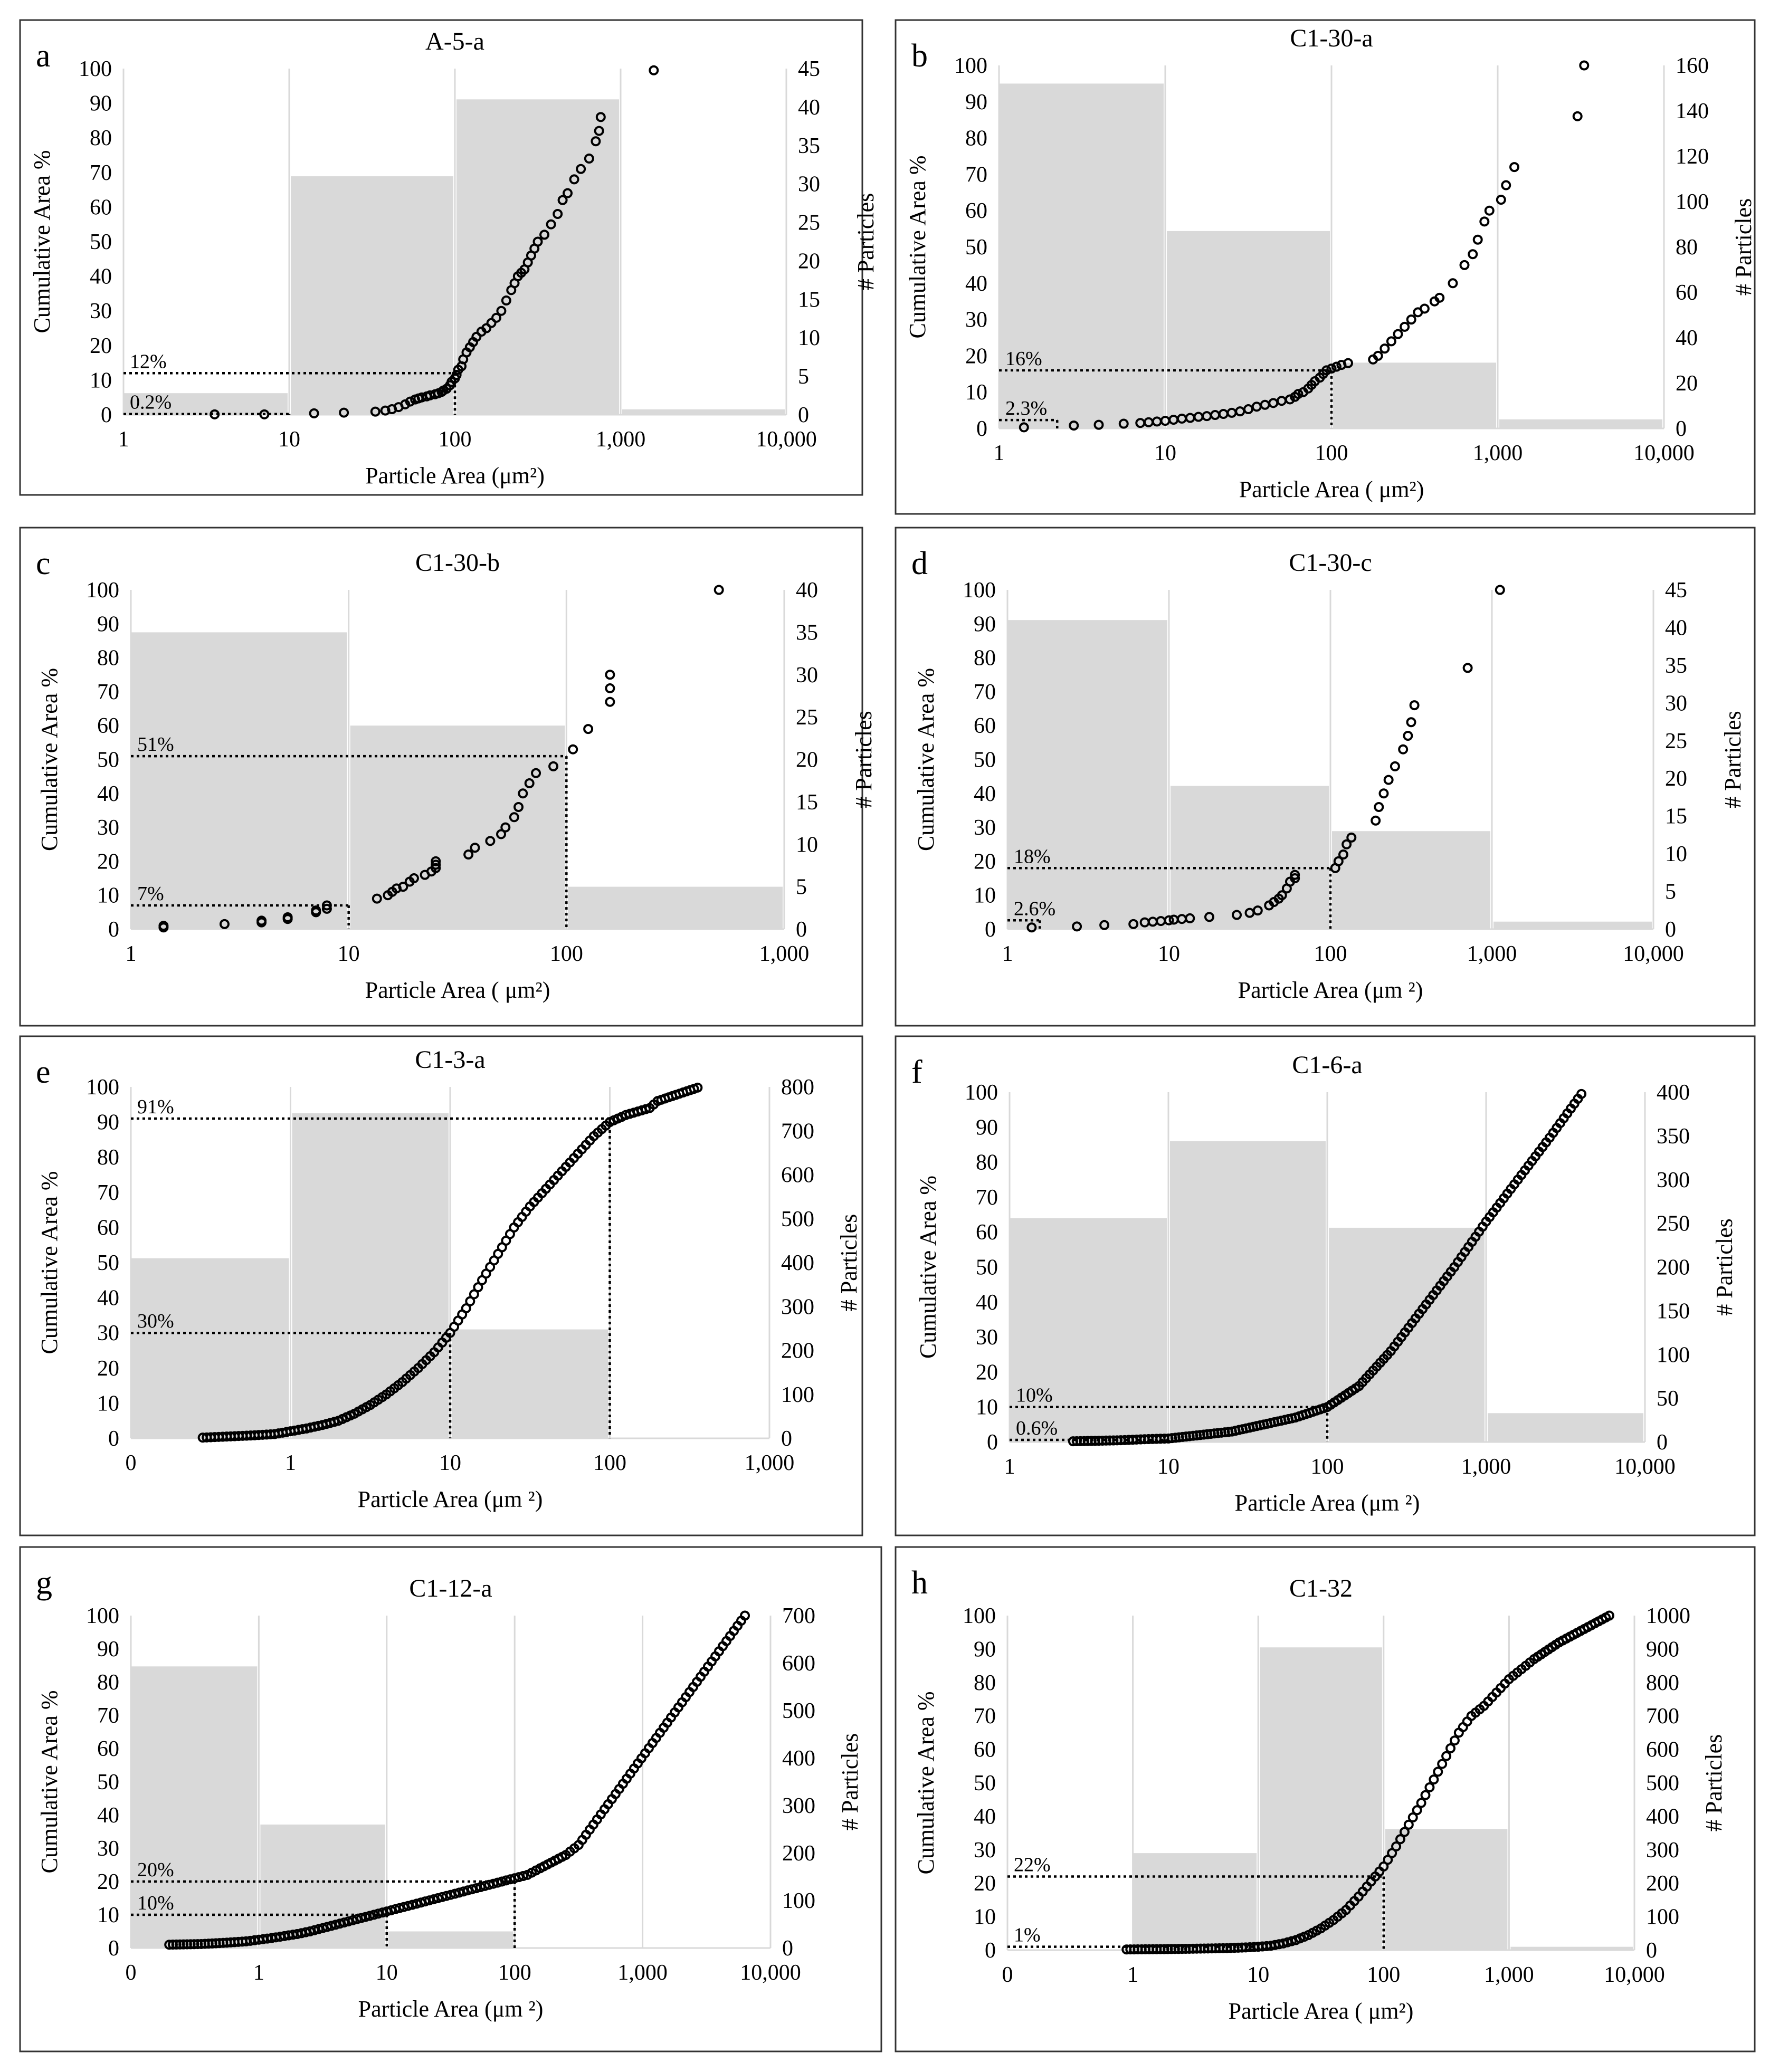  I want to click on y-tick-label: 20, so click(101, 346).